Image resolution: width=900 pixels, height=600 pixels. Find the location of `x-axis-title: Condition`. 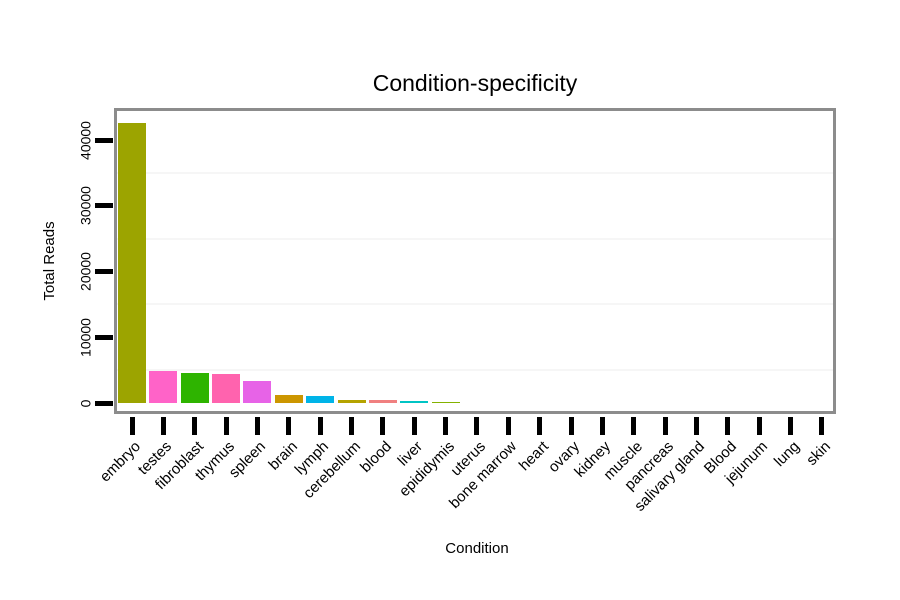

x-axis-title: Condition is located at coordinates (477, 548).